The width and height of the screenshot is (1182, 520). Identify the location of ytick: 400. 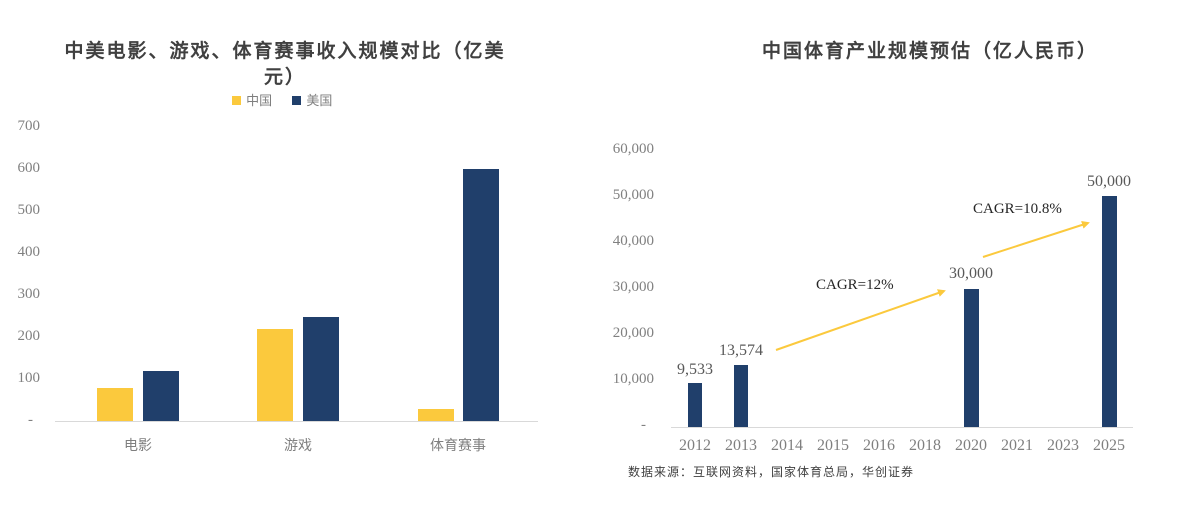
(29, 252).